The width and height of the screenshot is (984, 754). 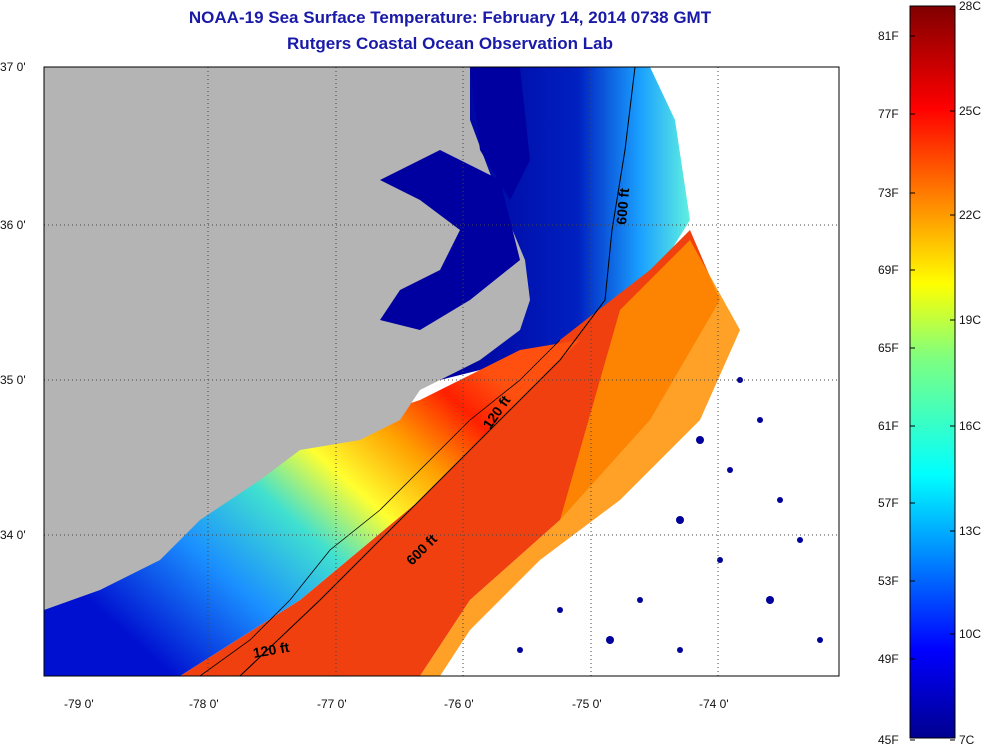 I want to click on lat-label: 37 0', so click(x=13, y=67).